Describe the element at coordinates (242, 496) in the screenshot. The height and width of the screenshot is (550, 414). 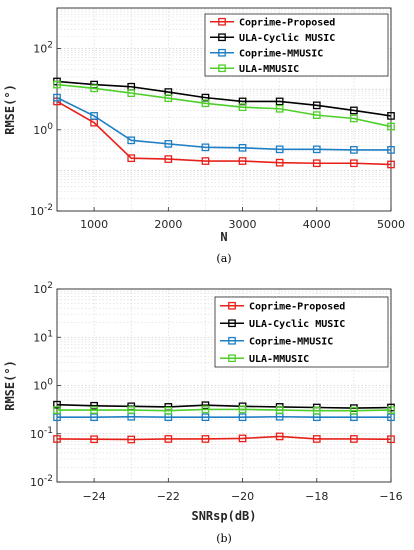
I see `x-tick-label: −20` at that location.